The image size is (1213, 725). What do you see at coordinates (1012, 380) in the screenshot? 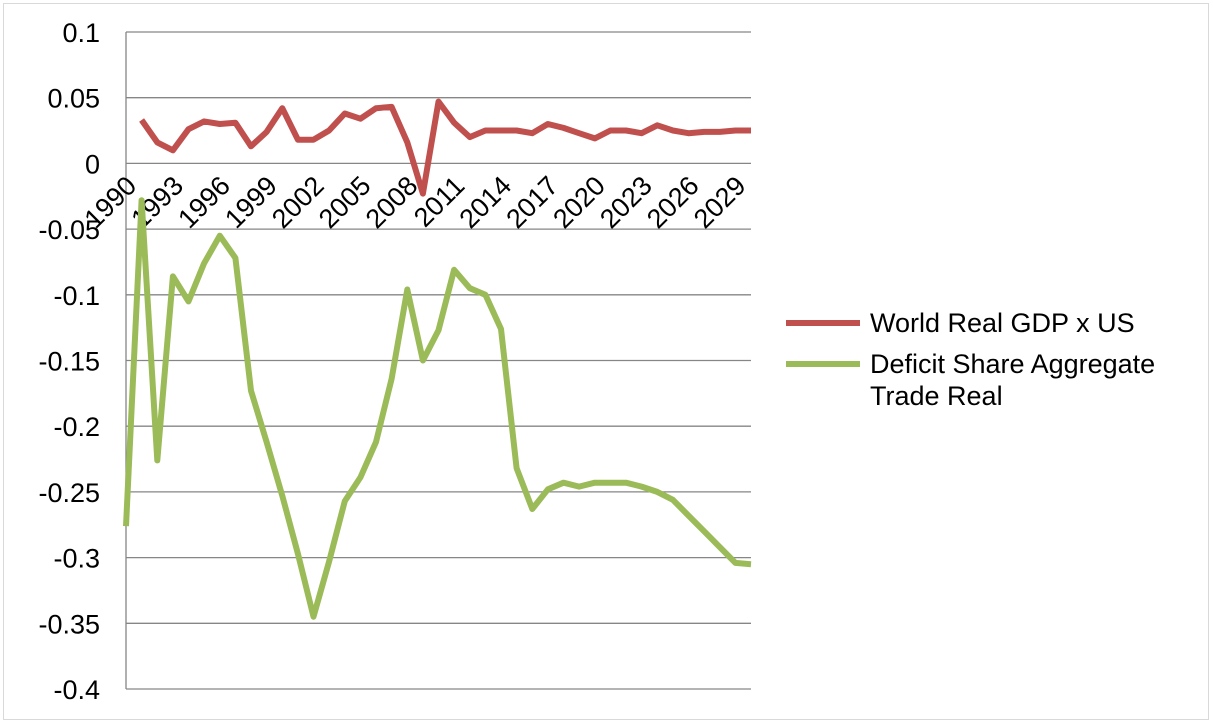
I see `legend-label-deficit-share: Deficit Share Aggregate Trade Real` at bounding box center [1012, 380].